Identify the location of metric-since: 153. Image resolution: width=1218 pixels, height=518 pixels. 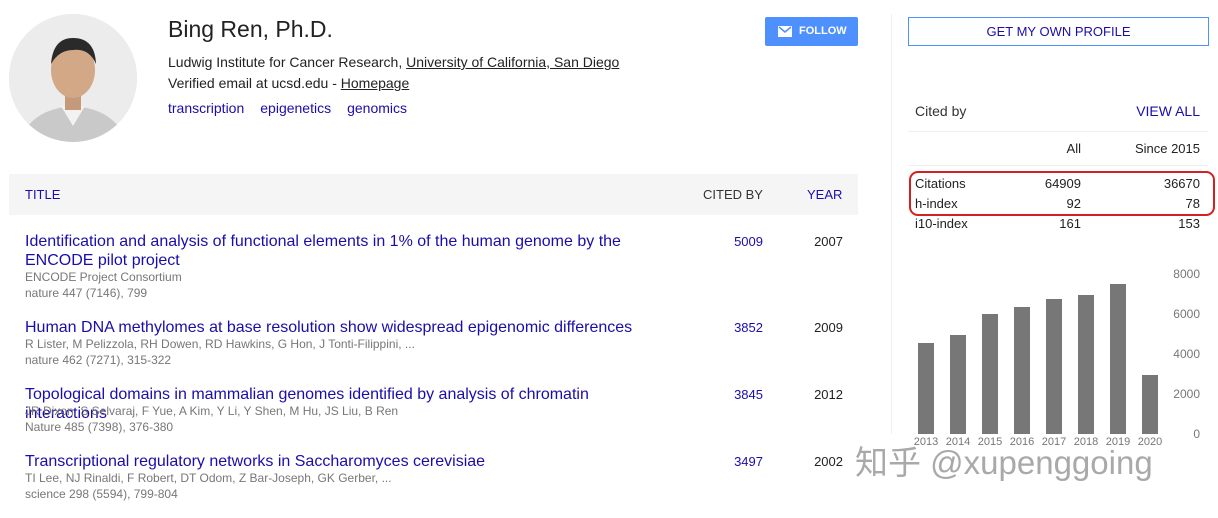
(1189, 223).